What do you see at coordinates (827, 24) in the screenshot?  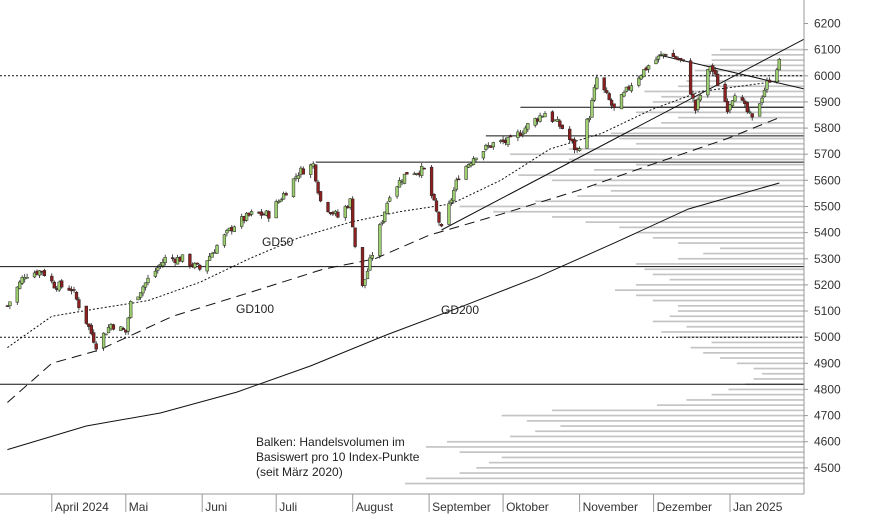 I see `y-tick-label: 6200` at bounding box center [827, 24].